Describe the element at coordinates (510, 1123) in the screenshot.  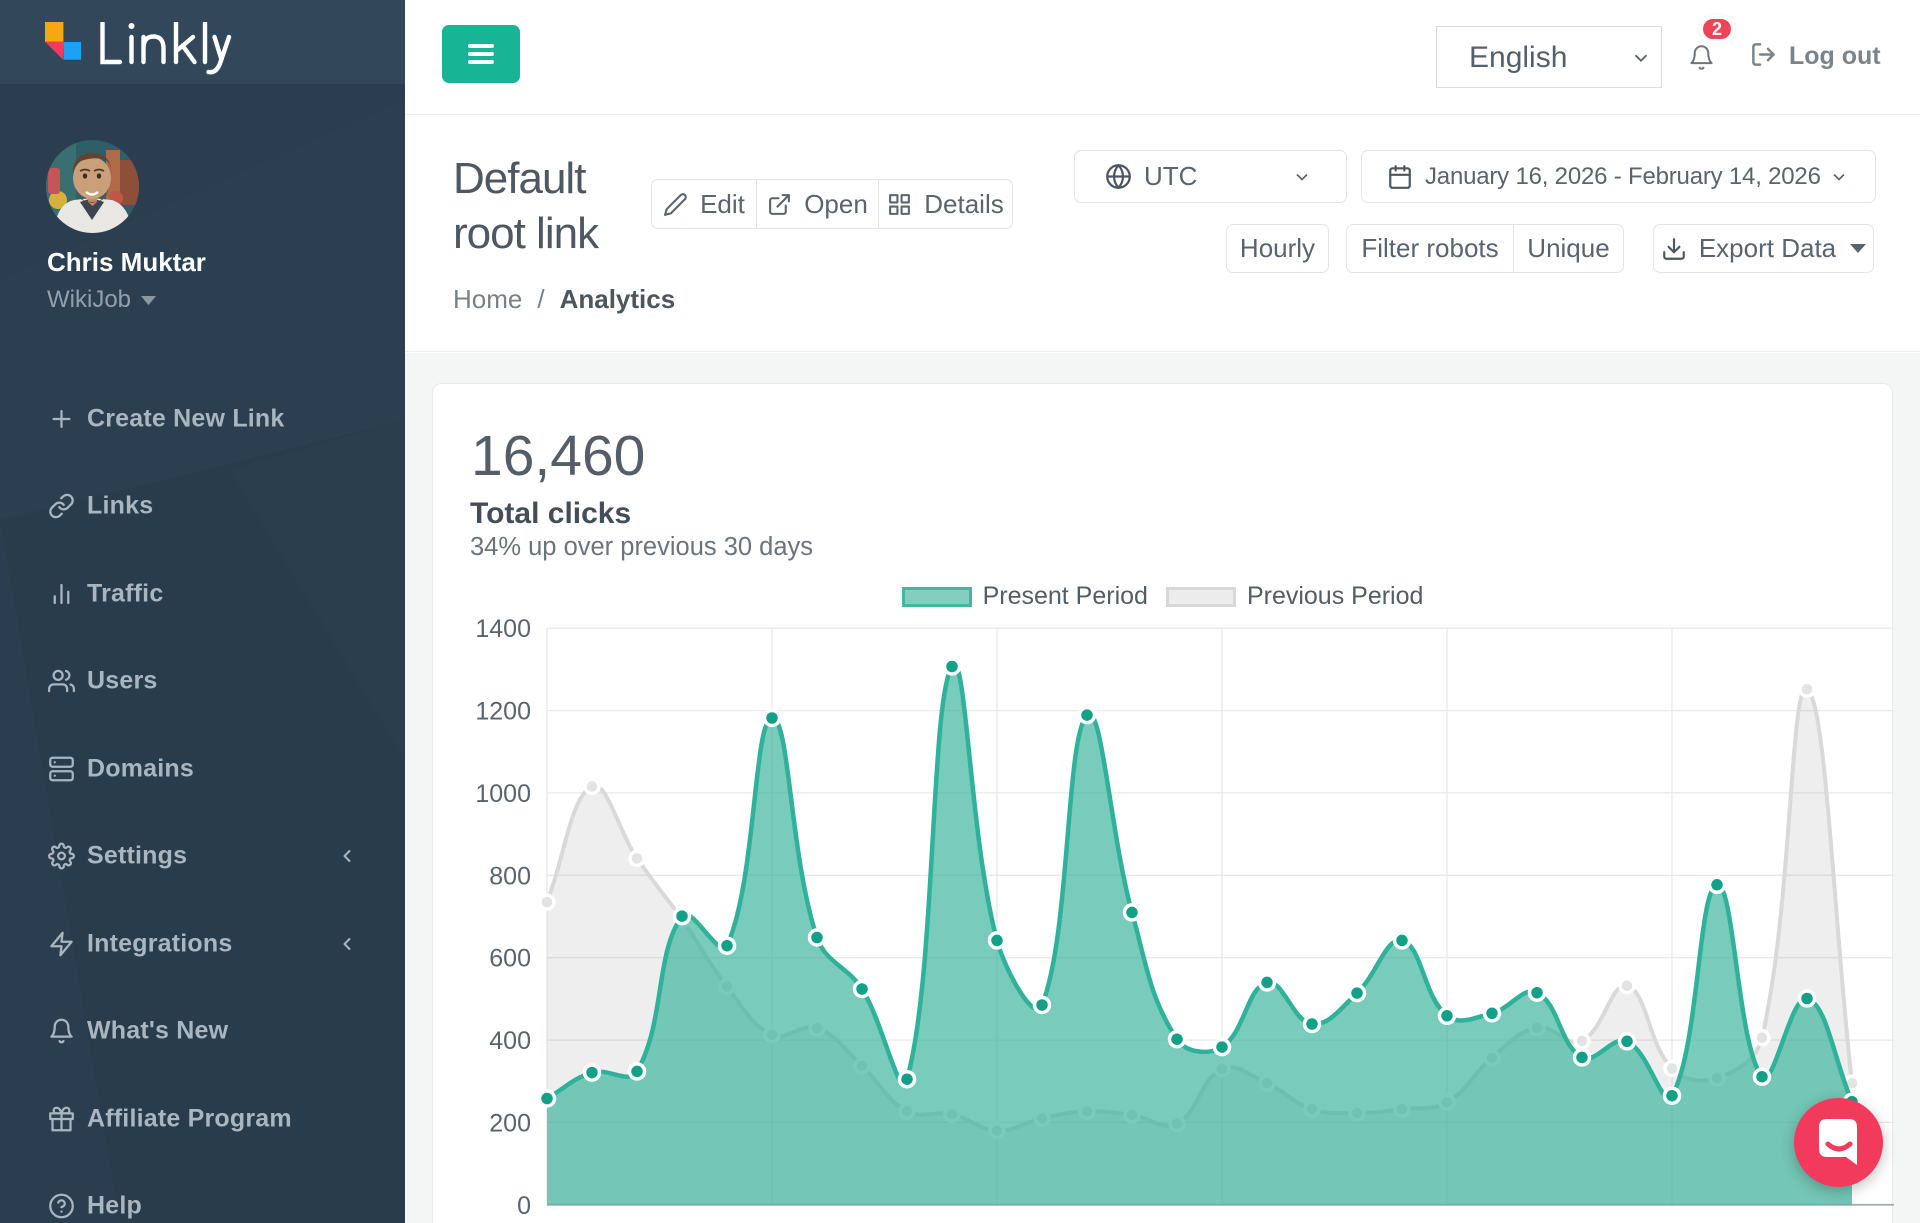
I see `svg-text: 200` at that location.